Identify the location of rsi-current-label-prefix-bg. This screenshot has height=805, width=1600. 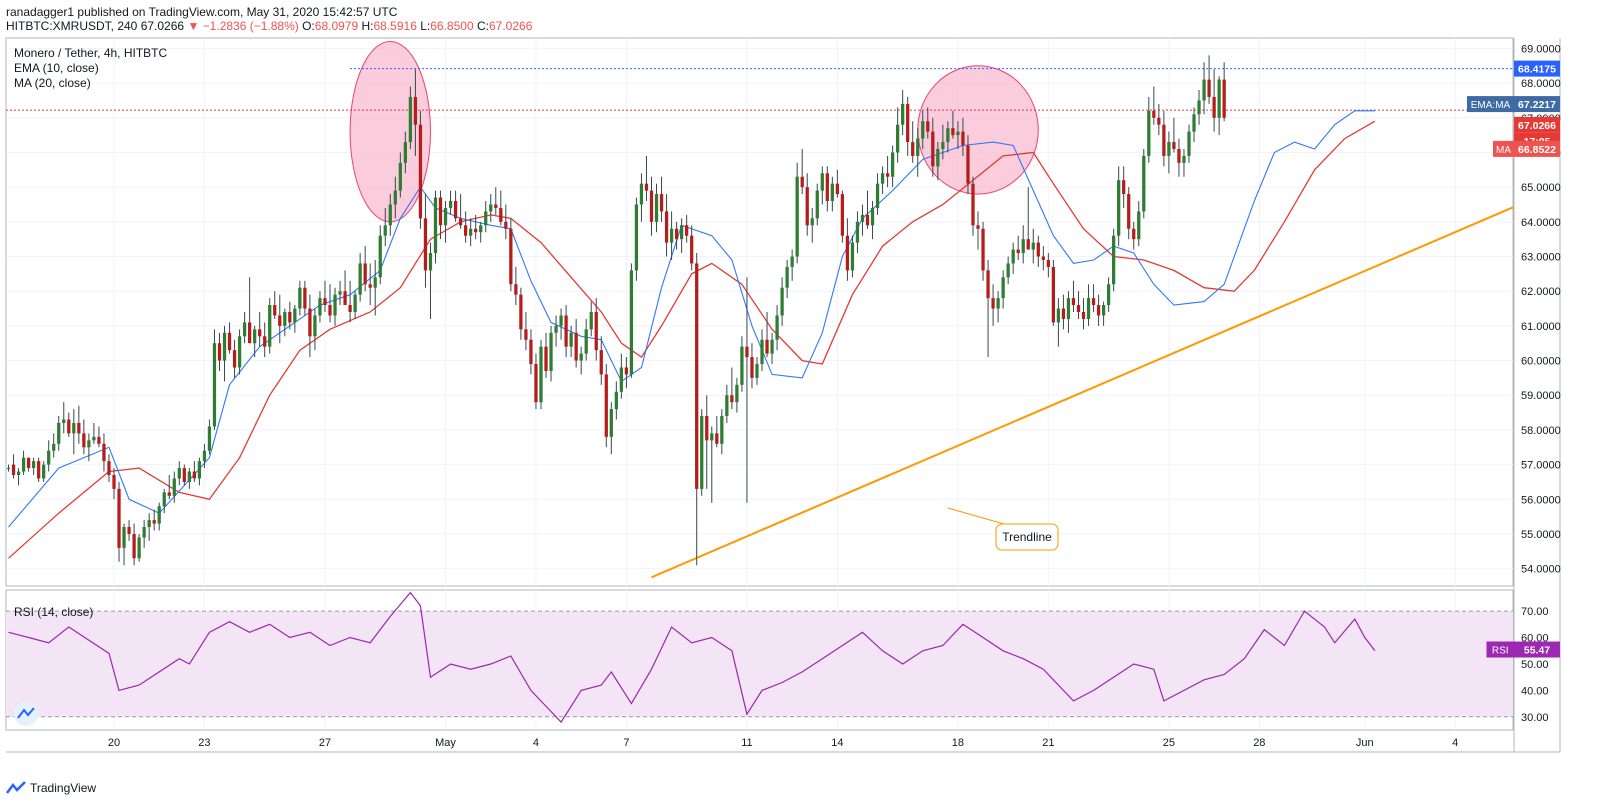
(1500, 649).